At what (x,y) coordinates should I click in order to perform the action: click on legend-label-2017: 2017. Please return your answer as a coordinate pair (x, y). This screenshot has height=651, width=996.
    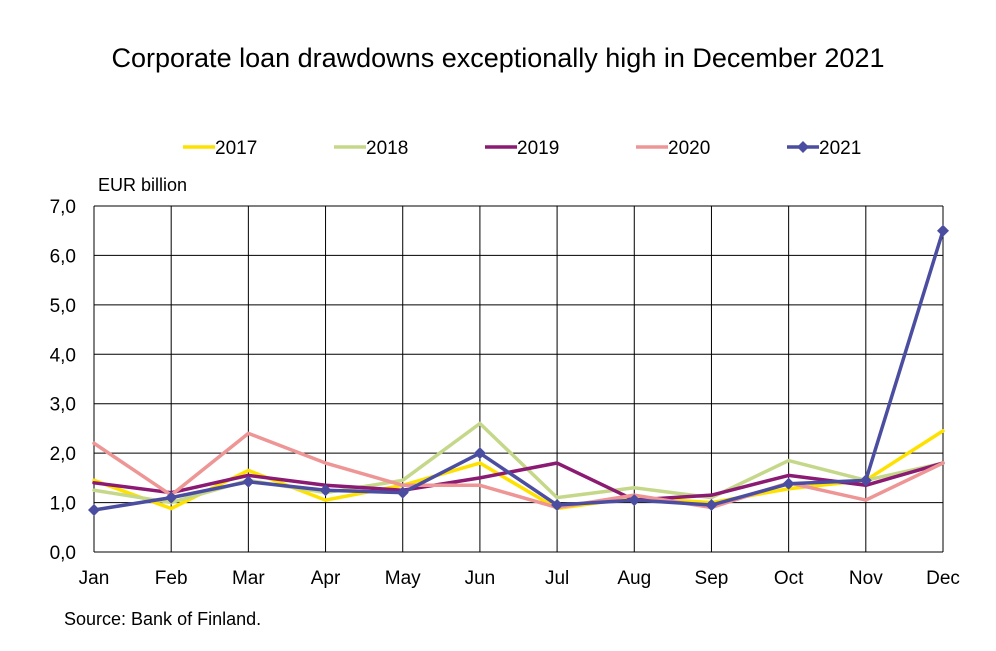
    Looking at the image, I should click on (236, 148).